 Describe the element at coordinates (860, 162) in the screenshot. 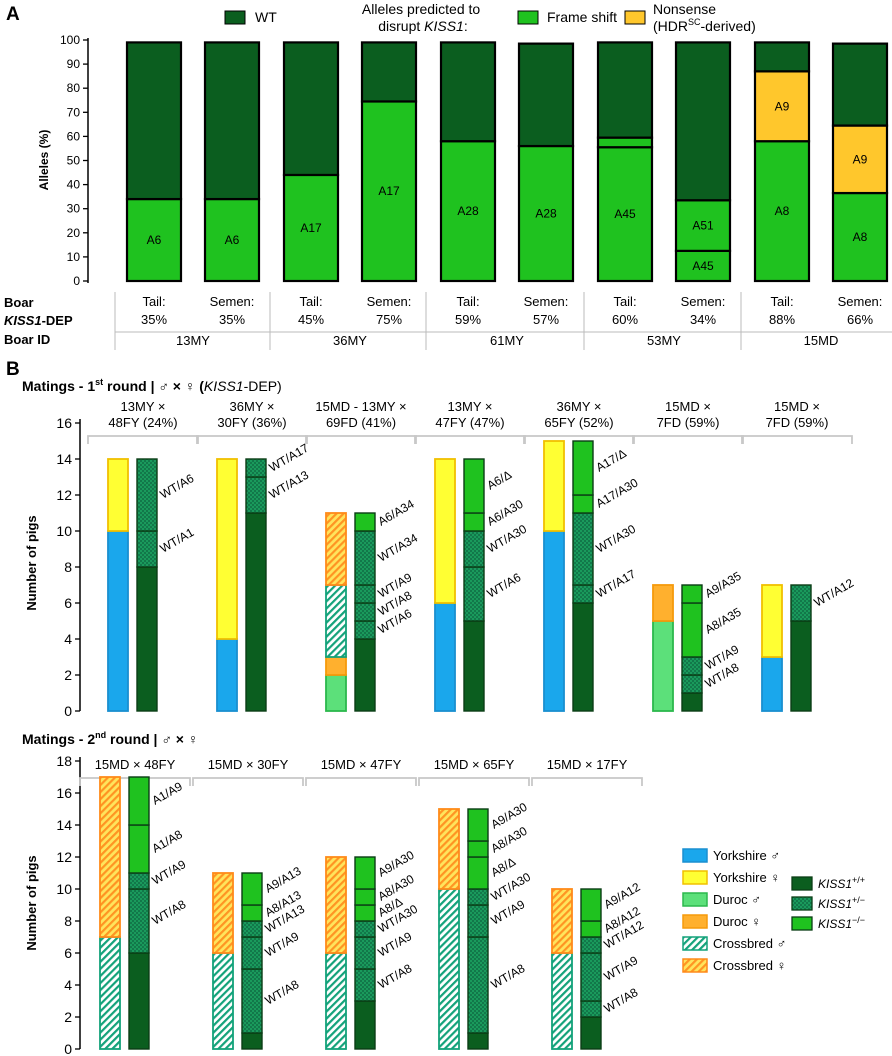

I see `a-bar-15MD-semen: A8 A9` at that location.